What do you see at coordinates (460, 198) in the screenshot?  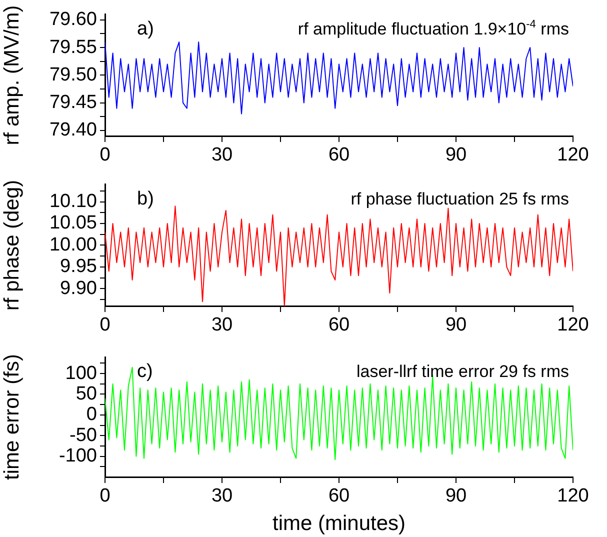 I see `annotation: rf phase fluctuation 25 fs rms` at bounding box center [460, 198].